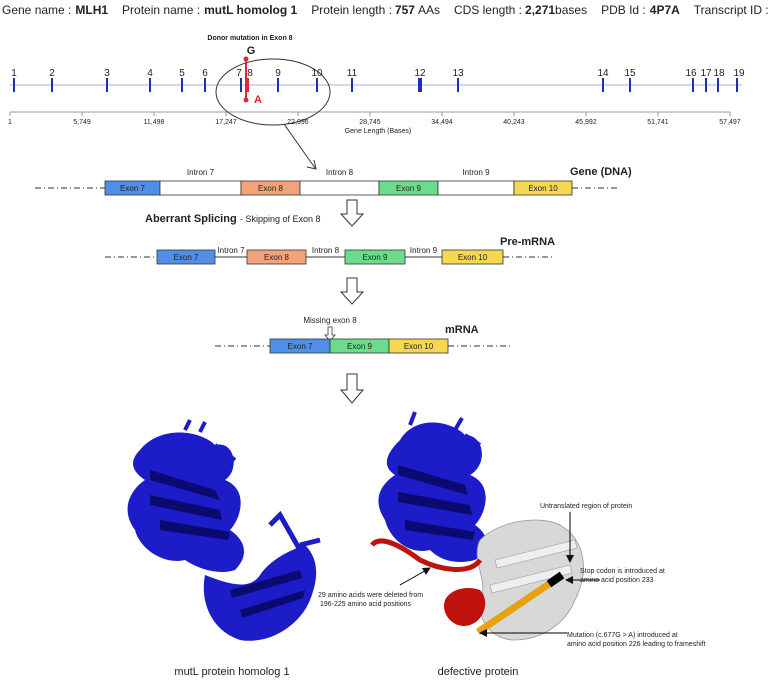  I want to click on label: CDS length :, so click(488, 10).